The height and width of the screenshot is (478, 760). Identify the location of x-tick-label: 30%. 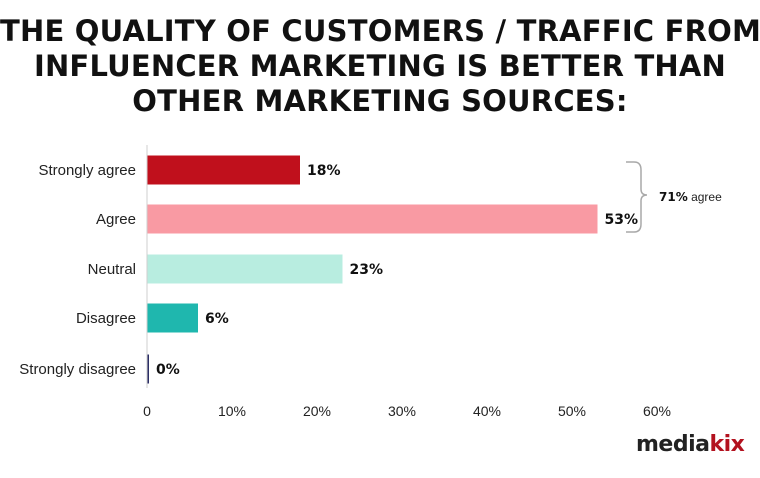
(402, 411).